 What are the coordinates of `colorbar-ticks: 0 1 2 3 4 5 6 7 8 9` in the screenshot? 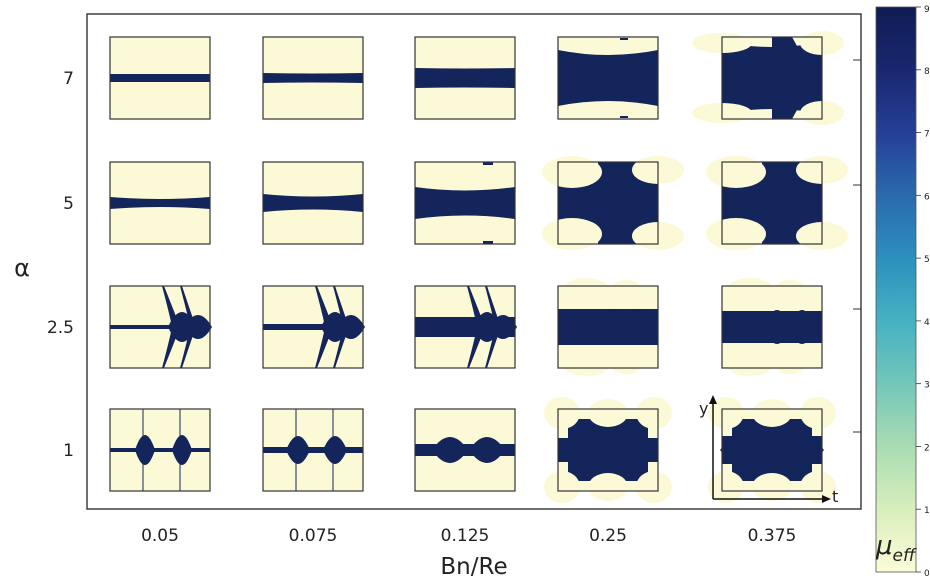 It's located at (923, 292).